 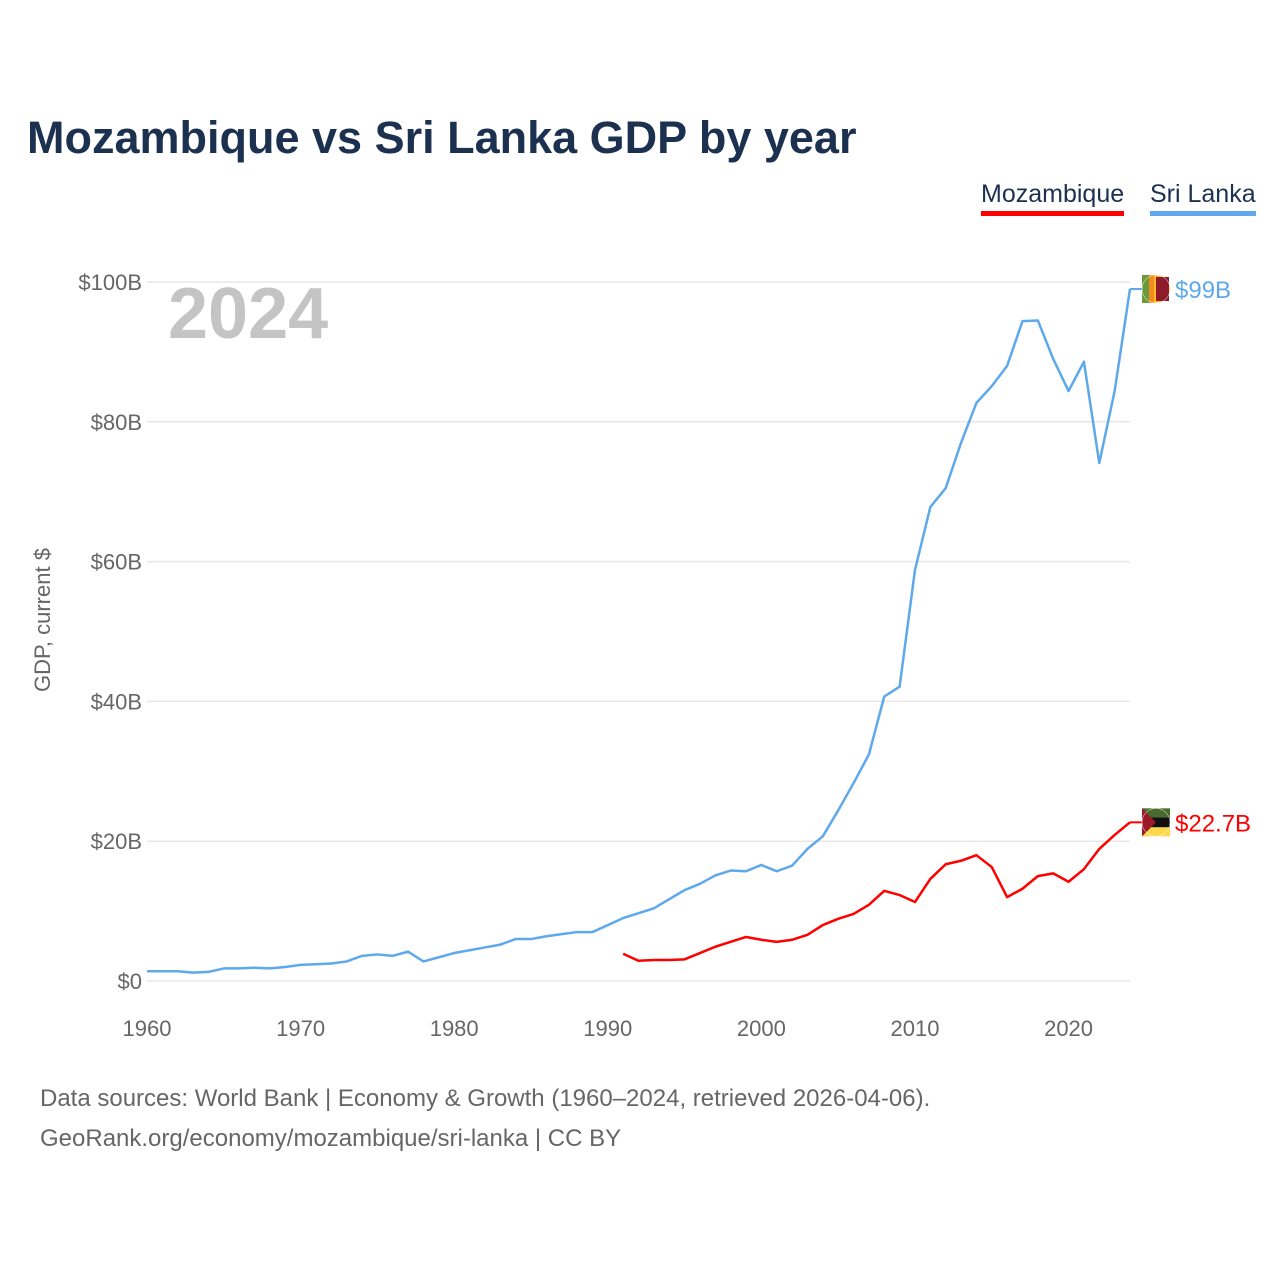 What do you see at coordinates (1213, 823) in the screenshot?
I see `end-value-label: $22.7B` at bounding box center [1213, 823].